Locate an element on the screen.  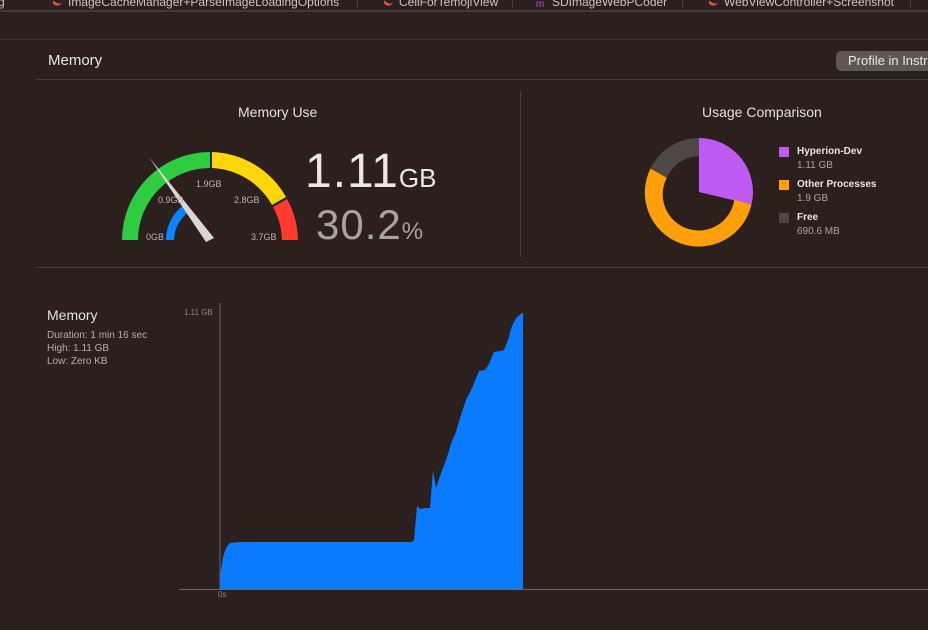
graph-duration: Duration: 1 min 16 sec is located at coordinates (97, 335).